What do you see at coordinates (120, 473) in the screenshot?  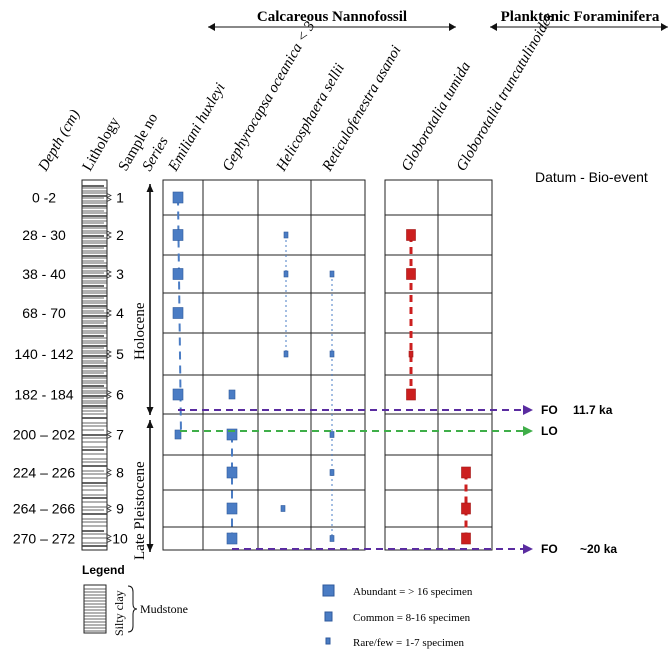 I see `sample-number: 8` at bounding box center [120, 473].